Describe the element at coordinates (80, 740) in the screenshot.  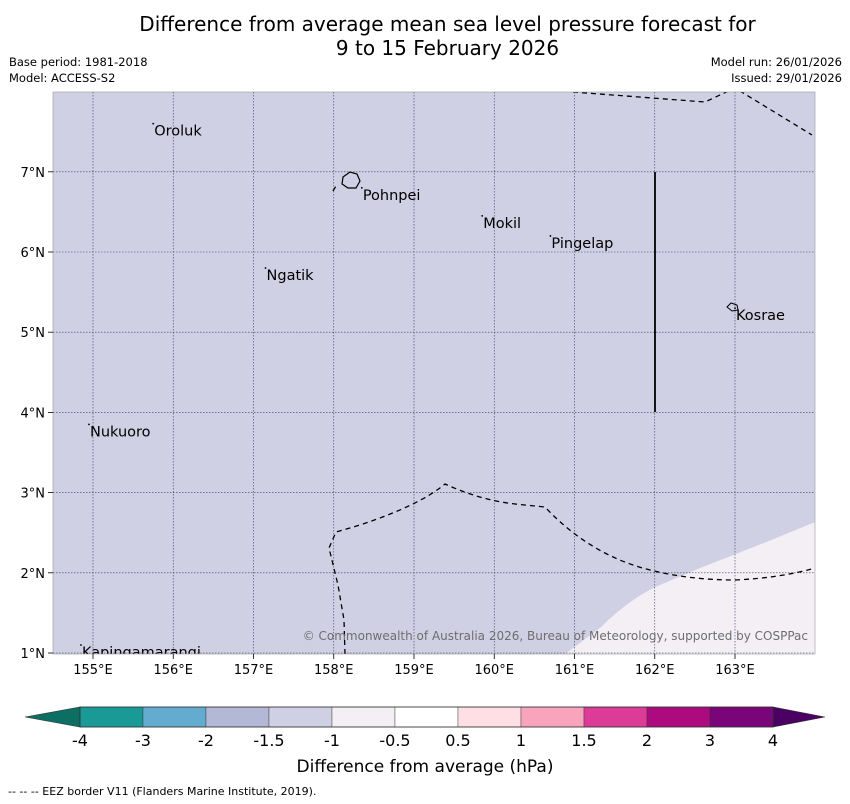
I see `colorbar-tick-label: -4` at that location.